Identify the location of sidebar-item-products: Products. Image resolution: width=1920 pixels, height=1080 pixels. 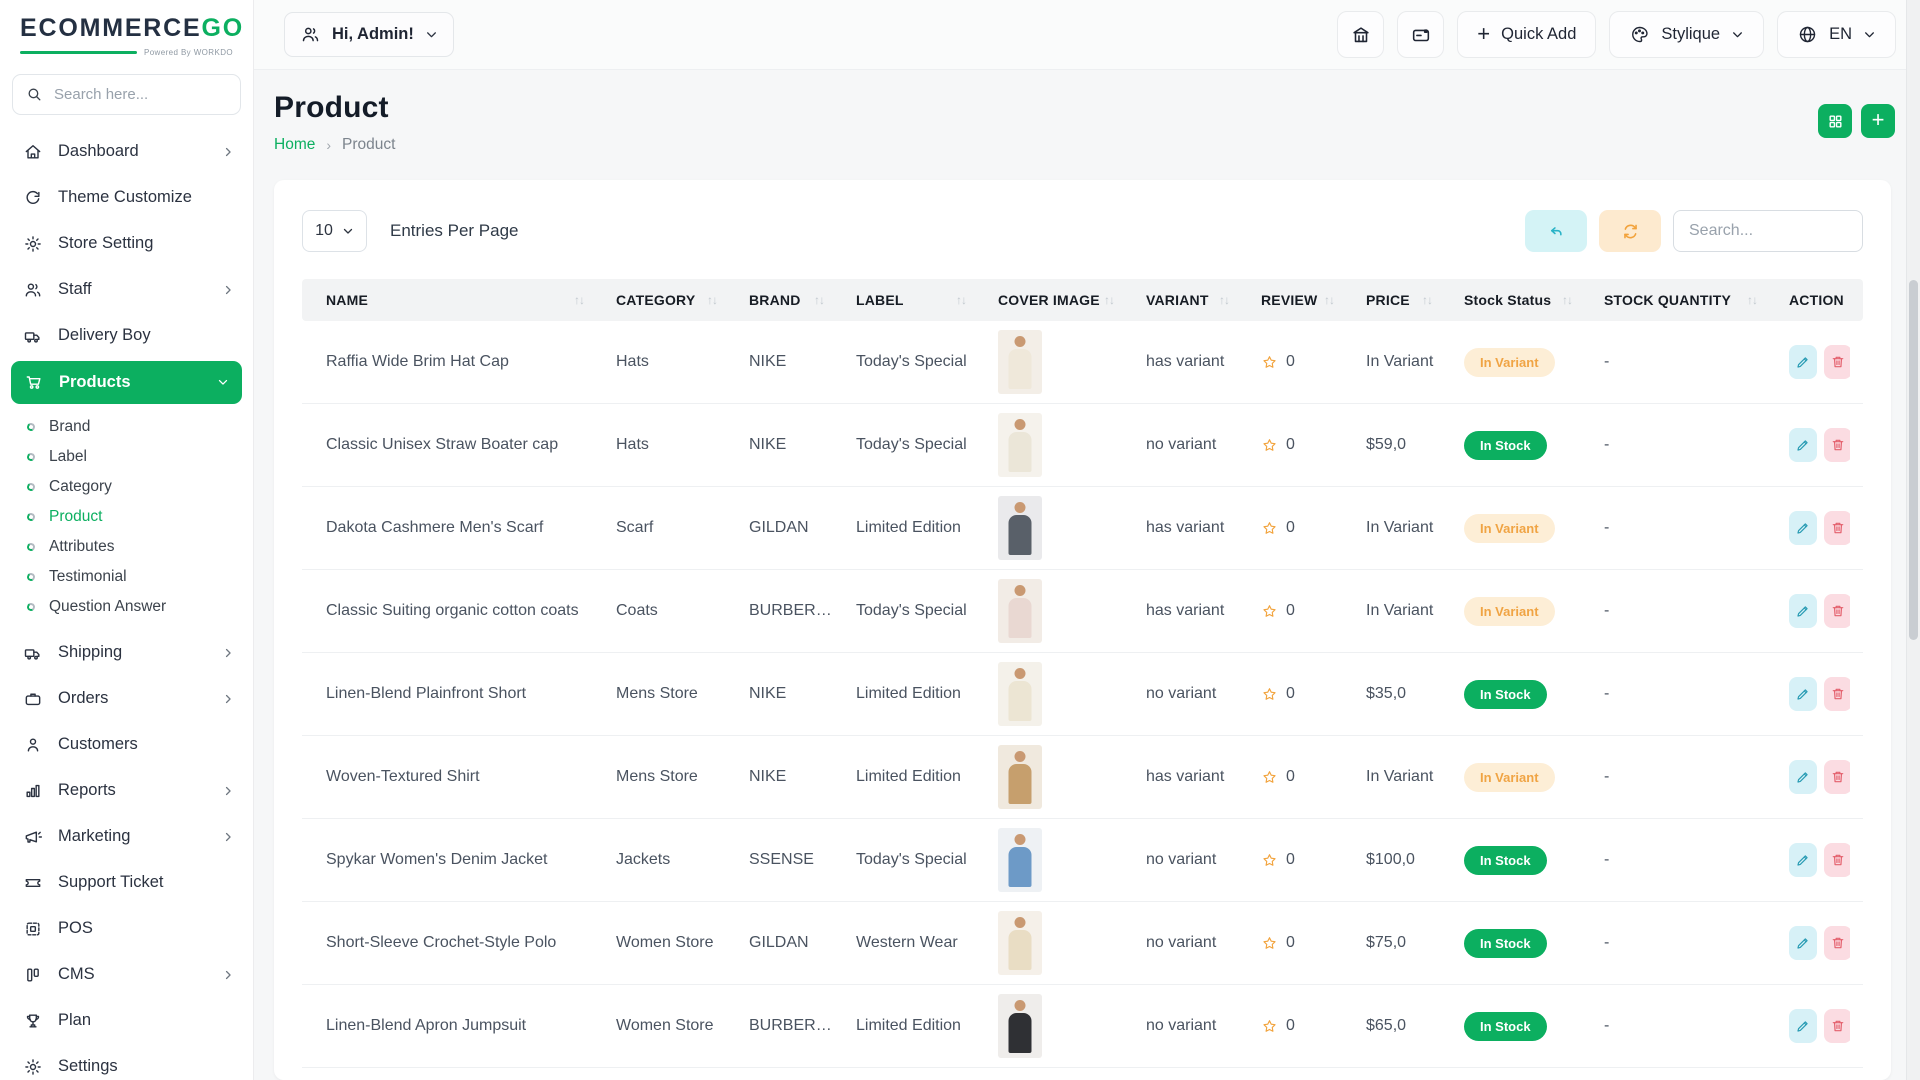
(126, 382).